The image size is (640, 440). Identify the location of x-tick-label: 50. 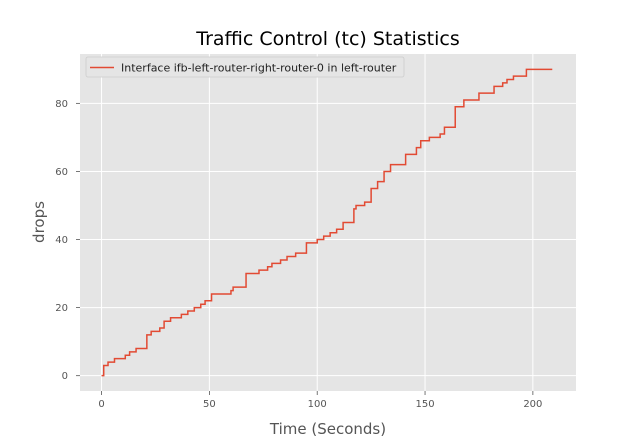
(209, 404).